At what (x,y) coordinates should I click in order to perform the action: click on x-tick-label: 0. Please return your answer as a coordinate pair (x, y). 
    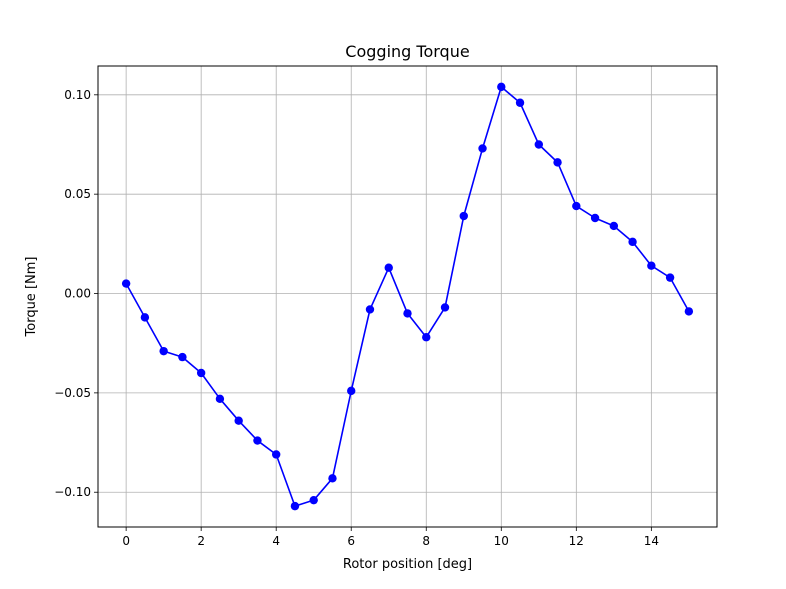
    Looking at the image, I should click on (126, 541).